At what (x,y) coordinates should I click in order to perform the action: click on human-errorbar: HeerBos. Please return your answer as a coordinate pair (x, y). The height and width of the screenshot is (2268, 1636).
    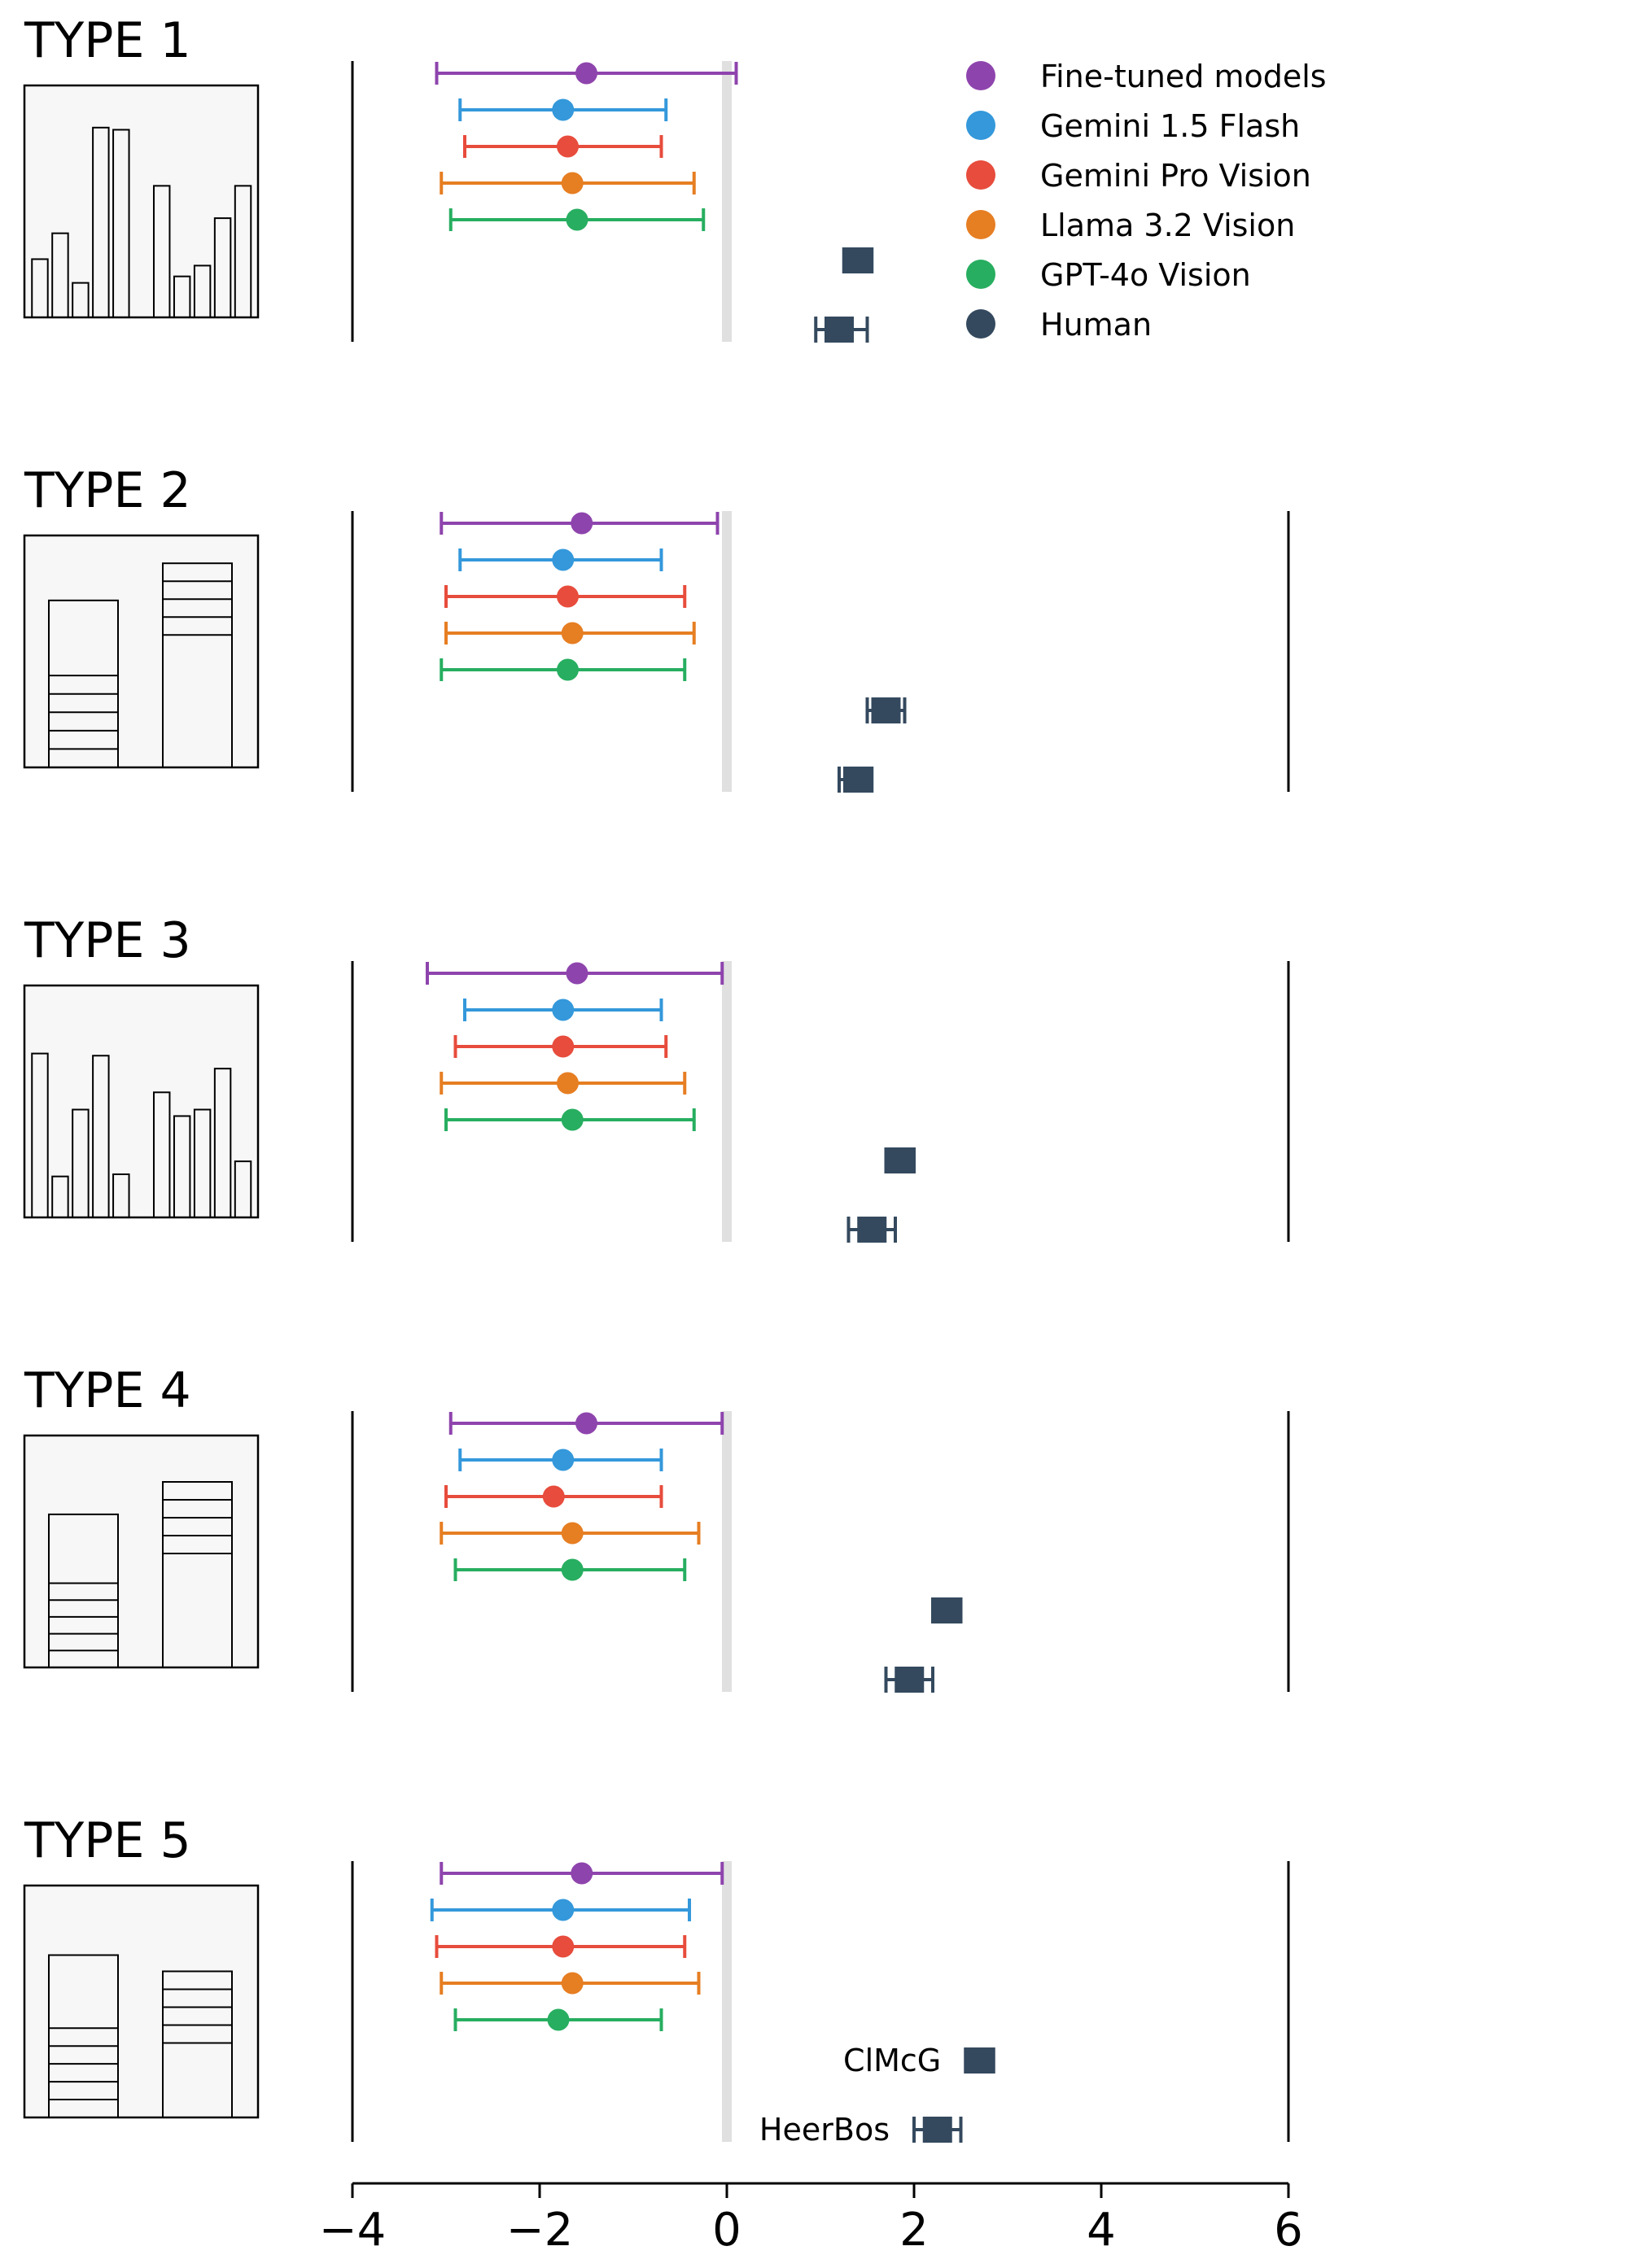
    Looking at the image, I should click on (861, 2130).